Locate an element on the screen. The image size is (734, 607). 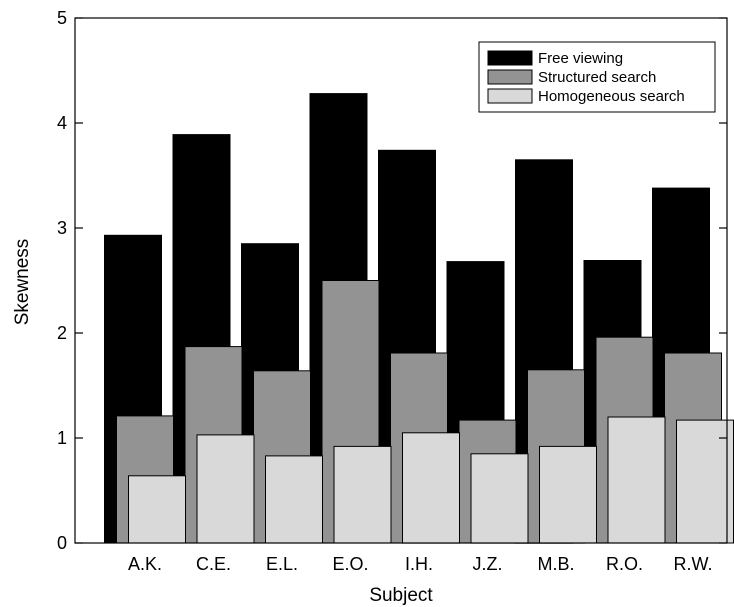
x-tick-label-e-o: E.O. is located at coordinates (350, 564).